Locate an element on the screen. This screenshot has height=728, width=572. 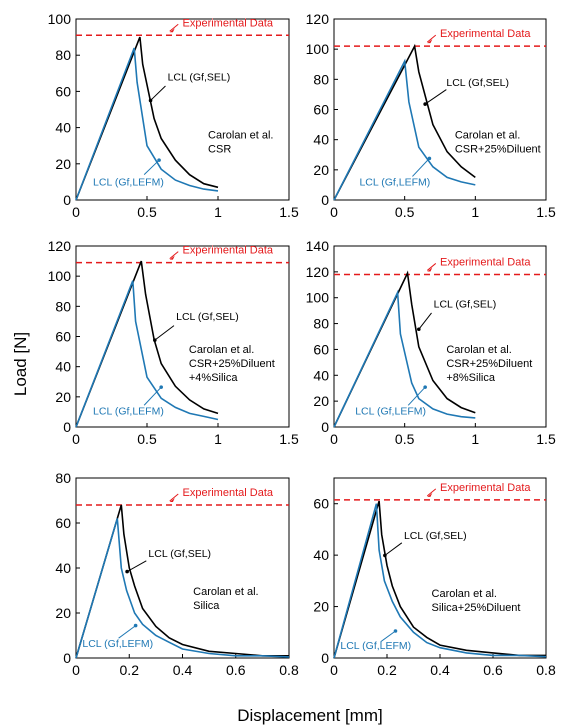
annotation-line: Silica is located at coordinates (206, 606).